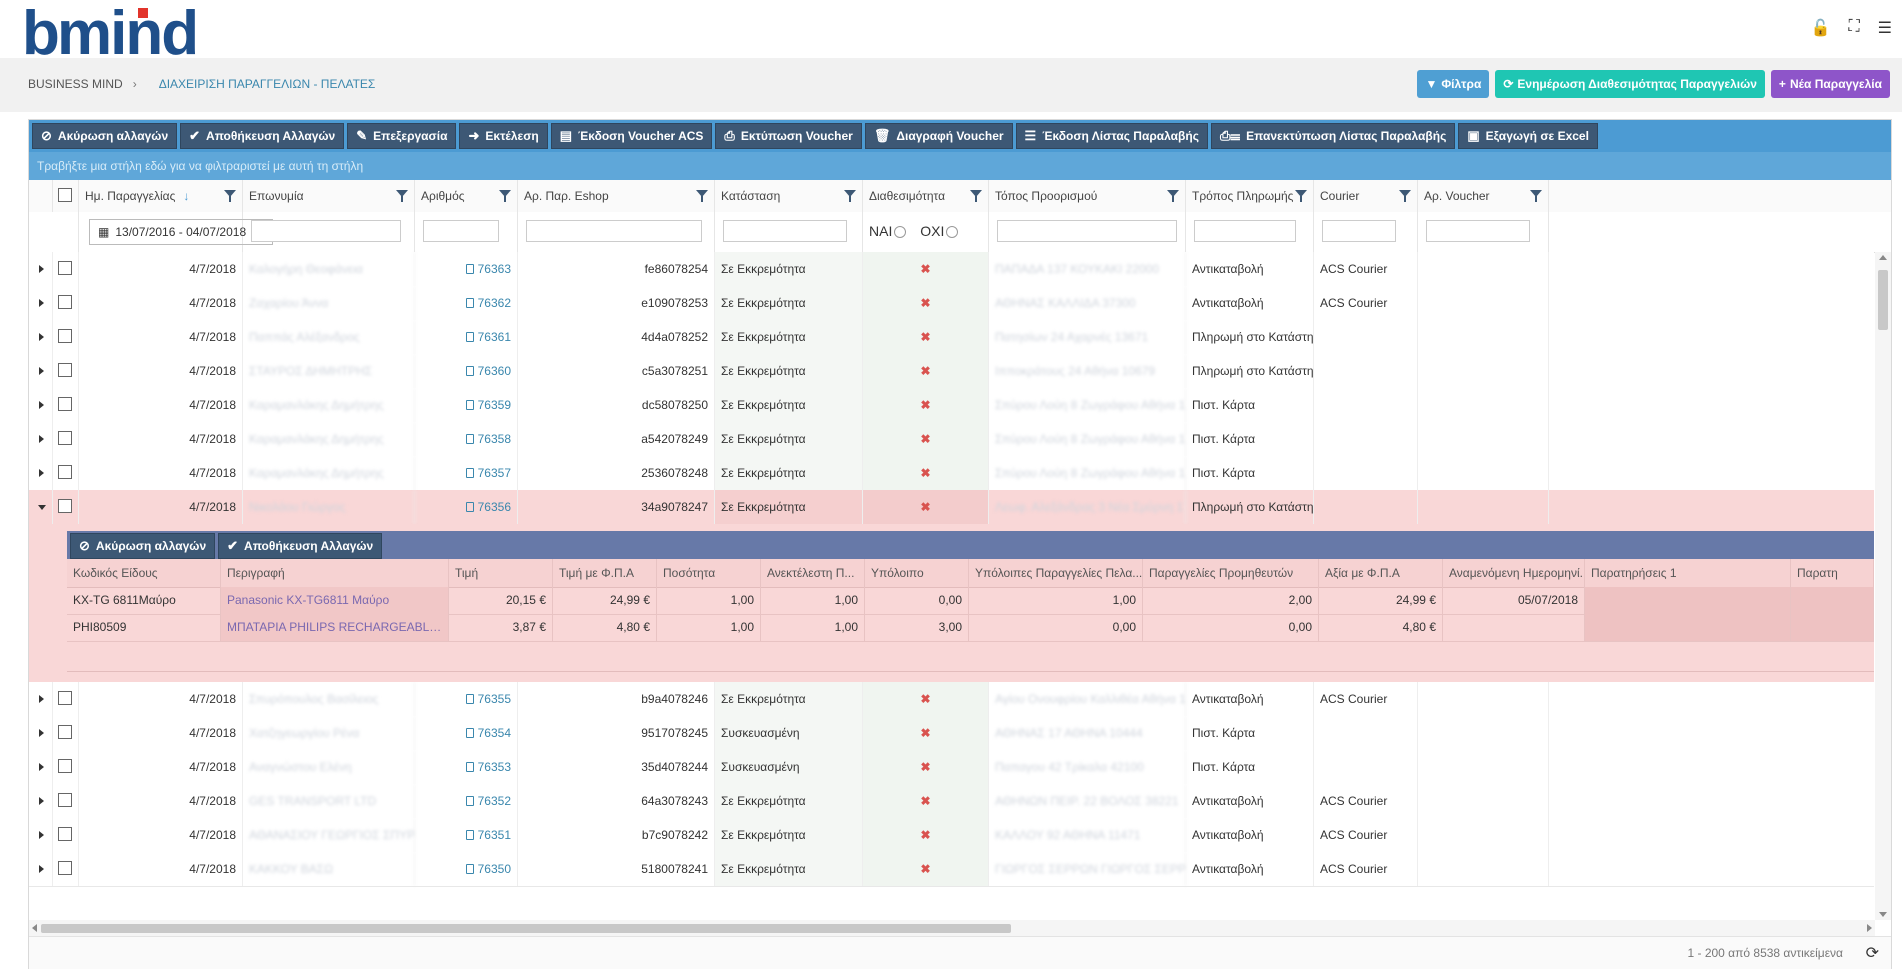 Image resolution: width=1902 pixels, height=974 pixels. I want to click on detail-column-header: Τιμή, so click(501, 573).